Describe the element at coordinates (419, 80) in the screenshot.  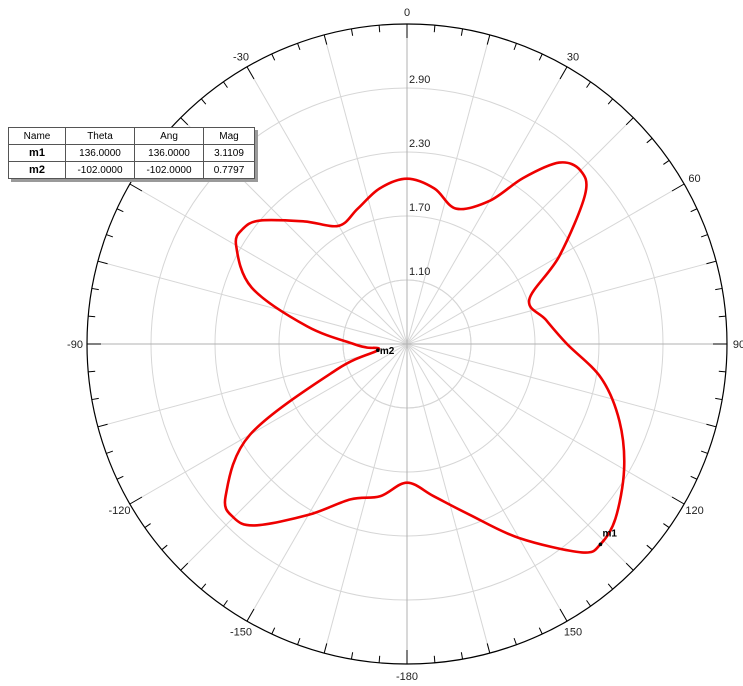
I see `radial-tick-label: 2.90` at that location.